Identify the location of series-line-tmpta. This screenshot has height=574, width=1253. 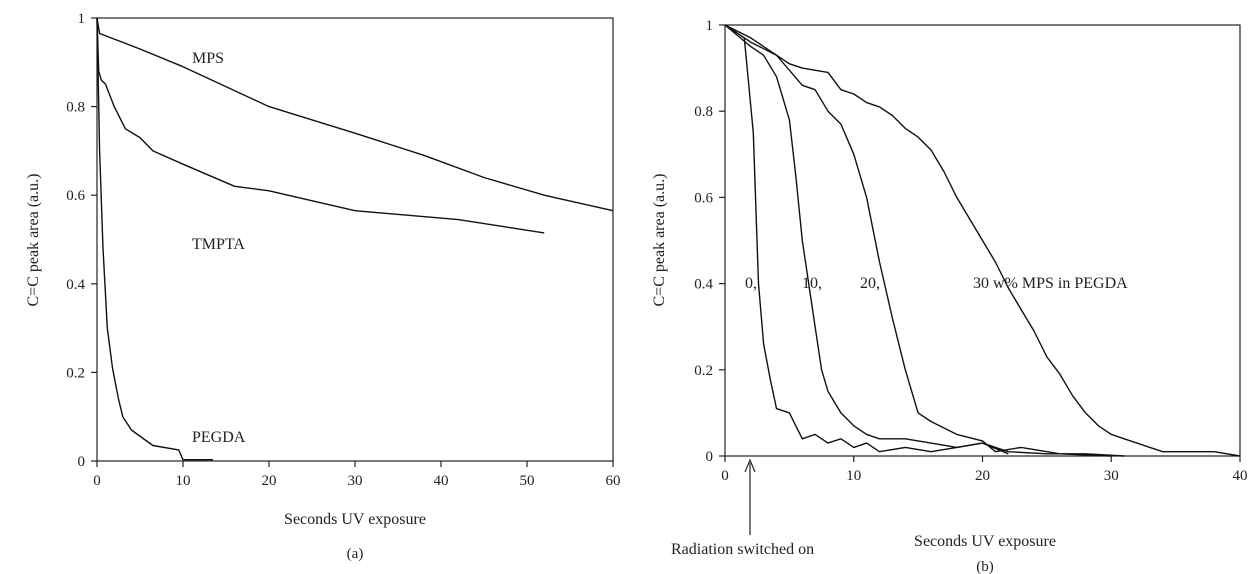
(320, 125).